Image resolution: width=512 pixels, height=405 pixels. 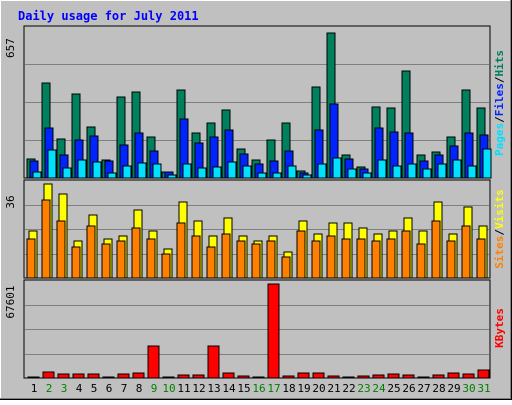 What do you see at coordinates (423, 388) in the screenshot?
I see `day-label-27: 27` at bounding box center [423, 388].